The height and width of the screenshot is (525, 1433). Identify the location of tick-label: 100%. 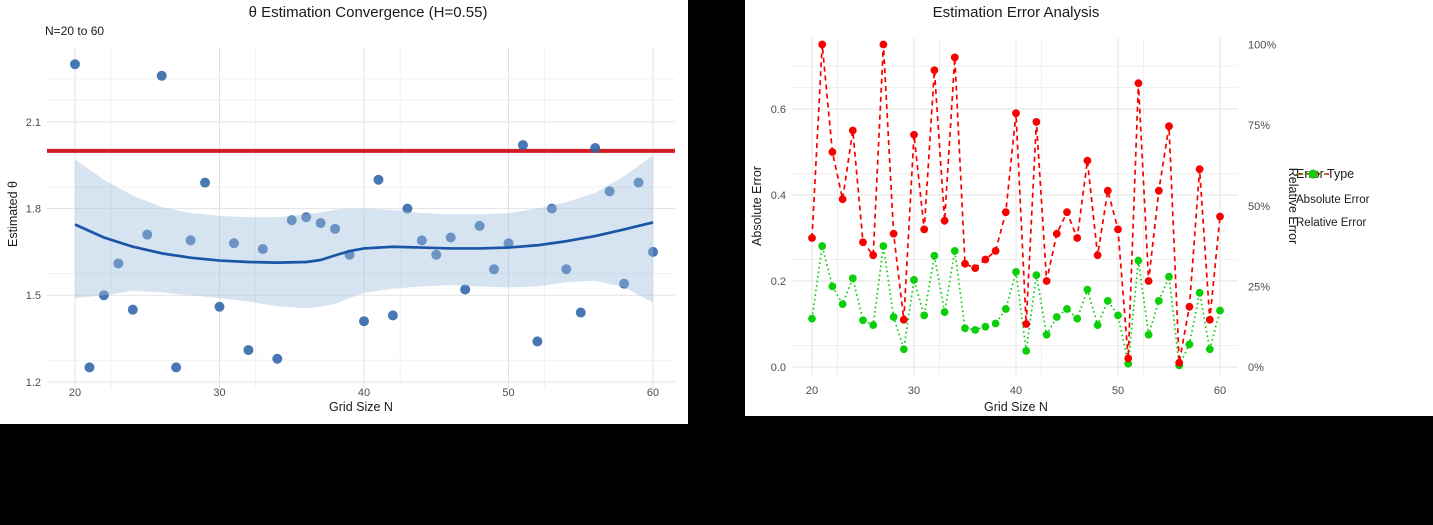
(1262, 46).